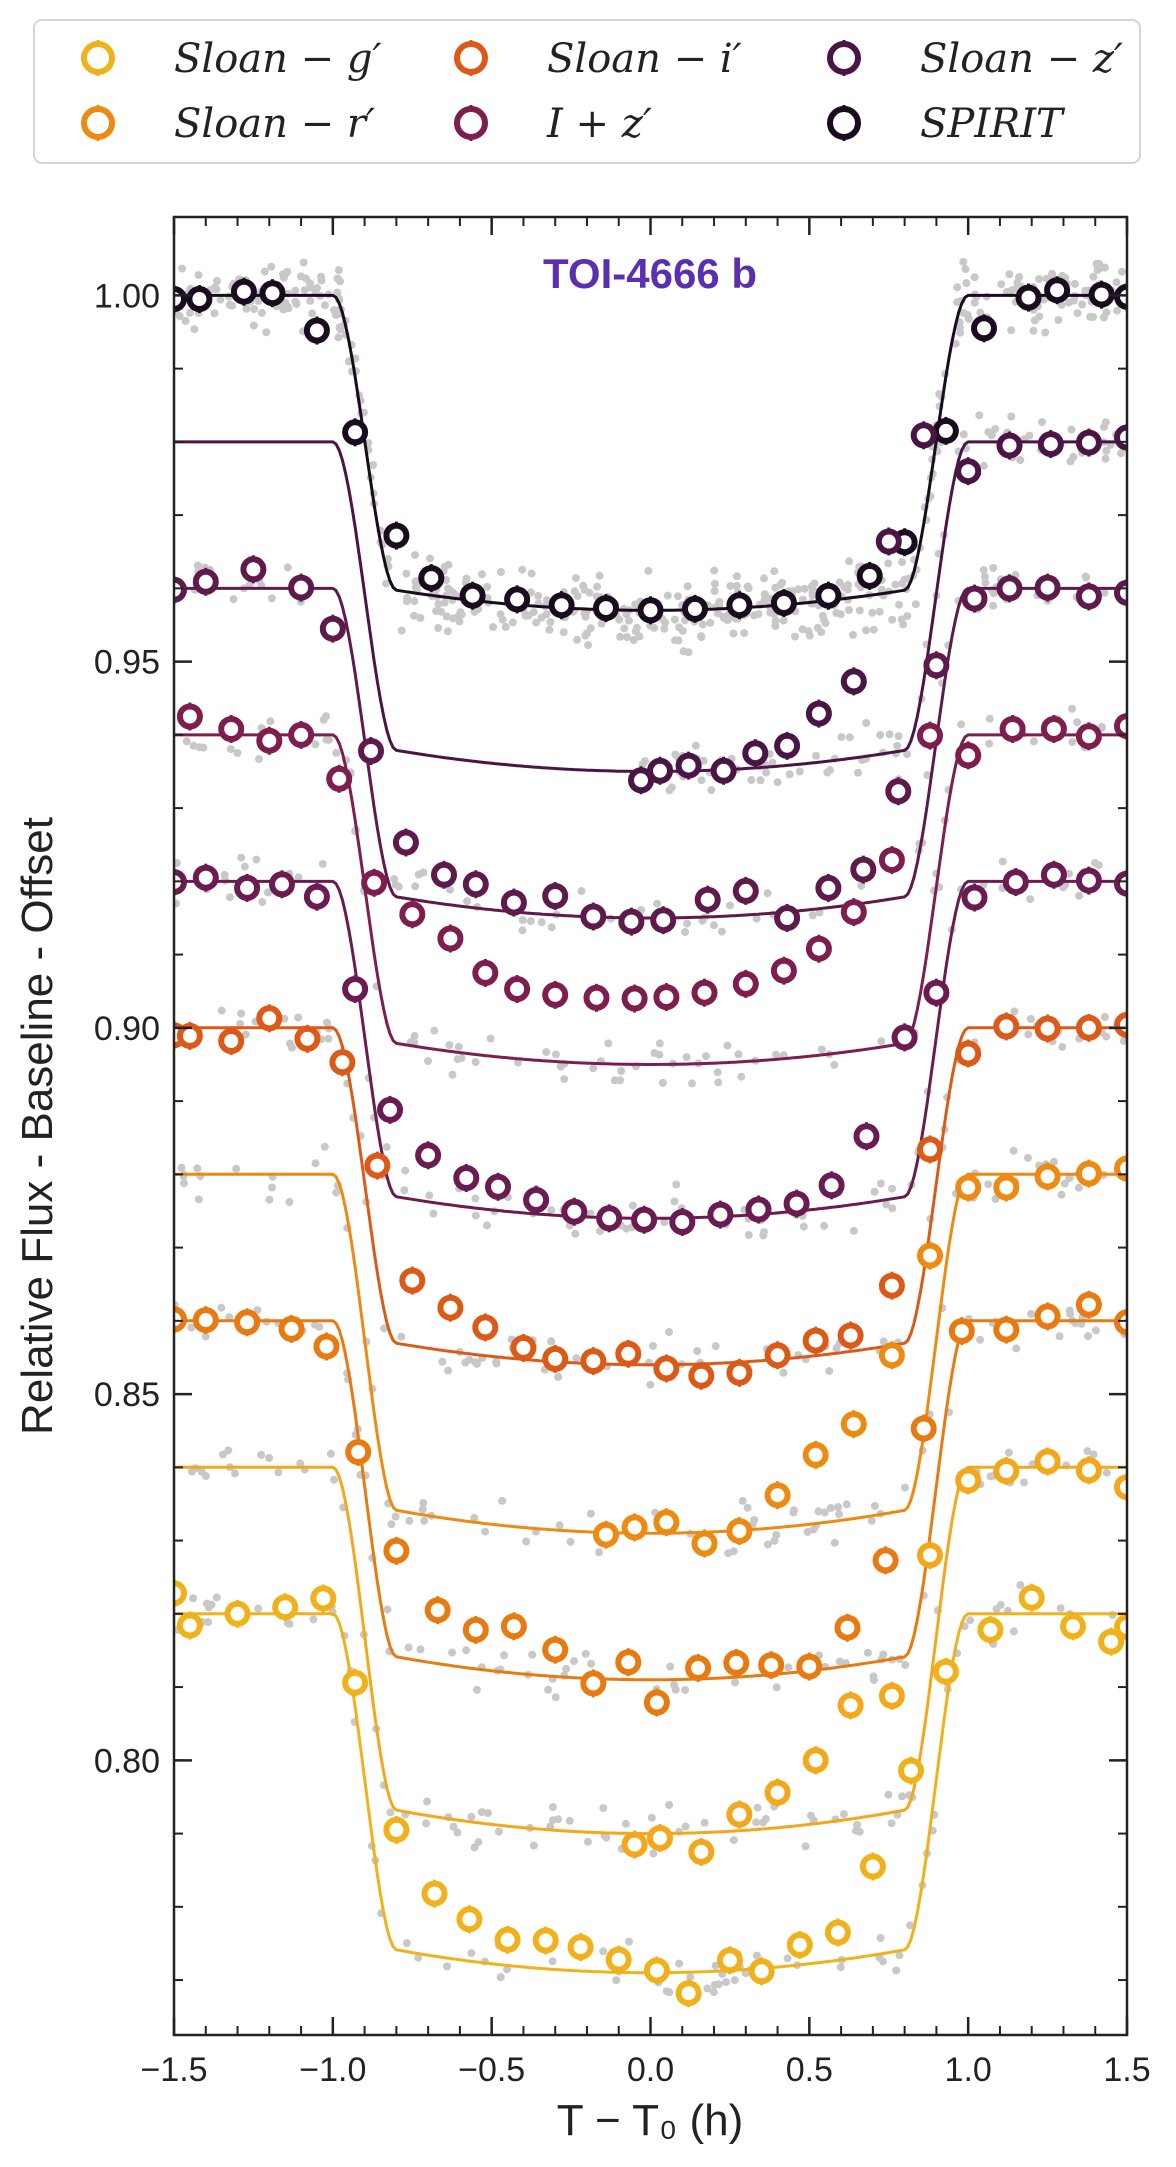 The height and width of the screenshot is (2167, 1176). What do you see at coordinates (278, 59) in the screenshot?
I see `legend-label: Sloan − g′` at bounding box center [278, 59].